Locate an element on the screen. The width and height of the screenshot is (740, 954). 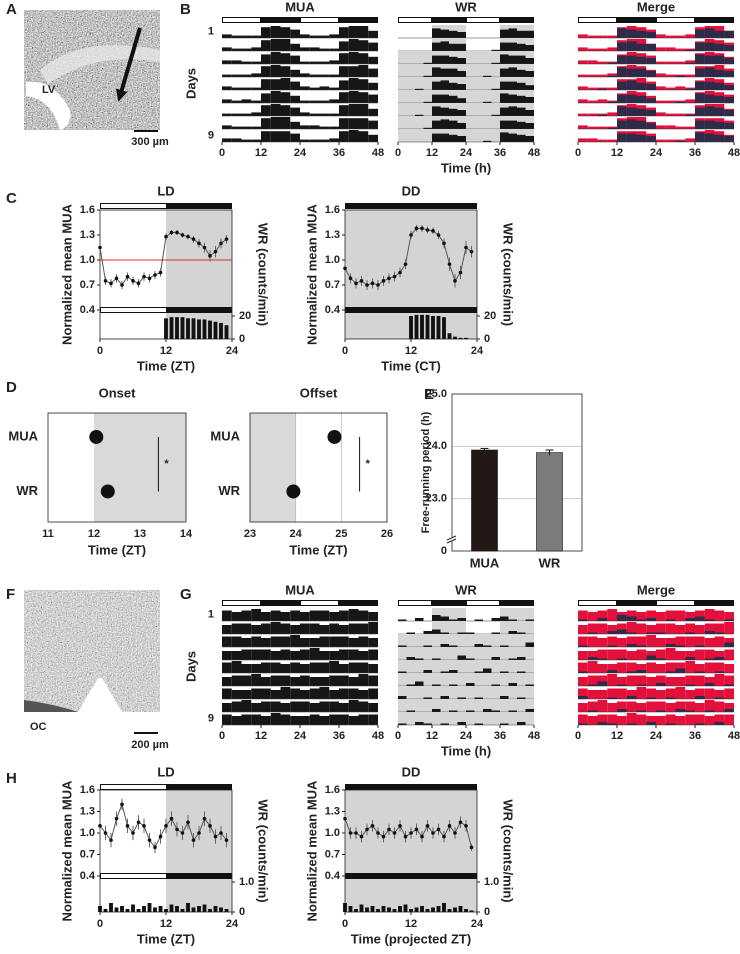
x-tick-label: 24 is located at coordinates (466, 736).